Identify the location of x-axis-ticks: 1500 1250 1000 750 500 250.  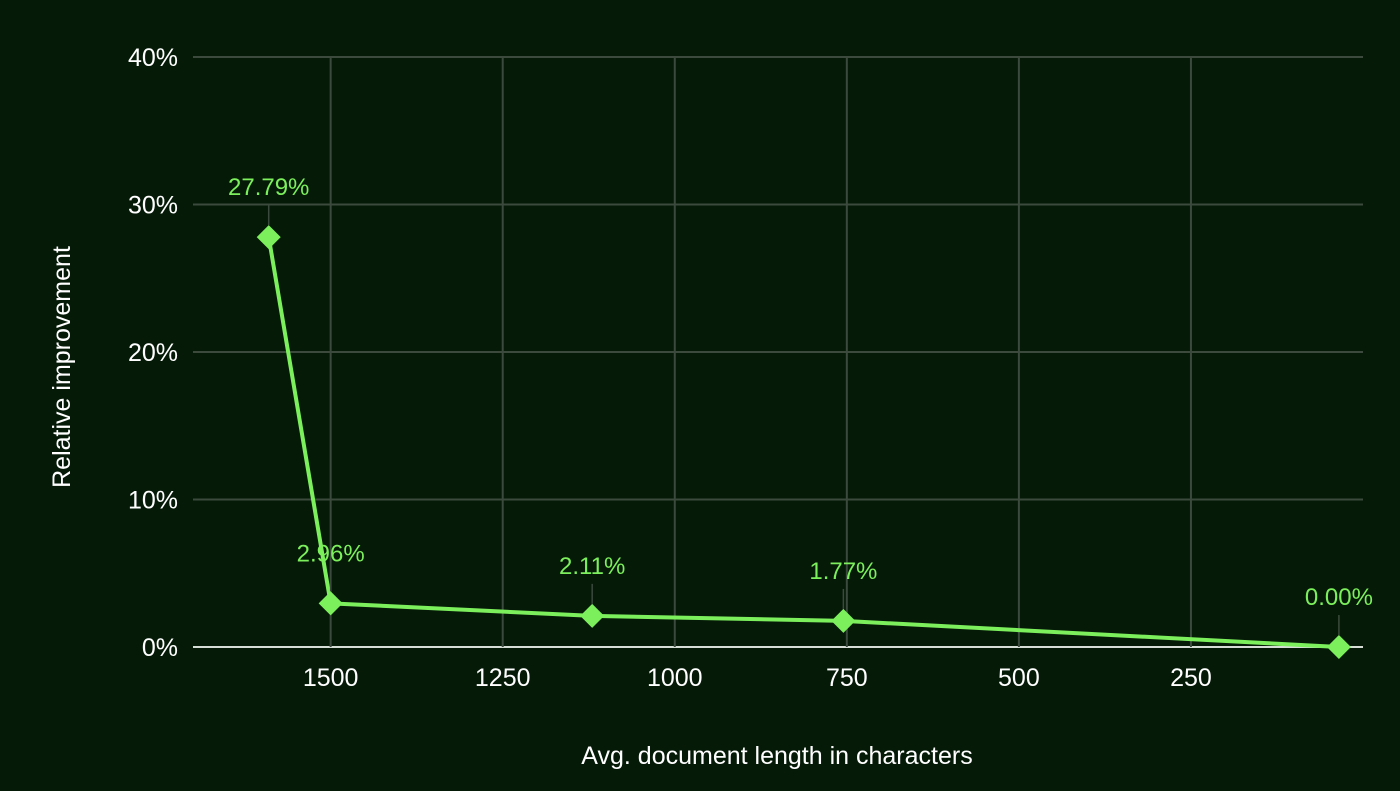
(757, 678).